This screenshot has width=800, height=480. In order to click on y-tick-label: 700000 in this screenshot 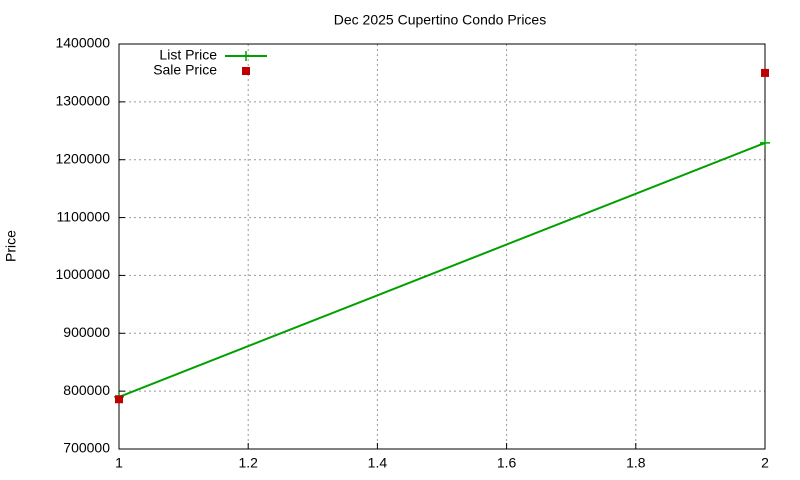, I will do `click(86, 448)`.